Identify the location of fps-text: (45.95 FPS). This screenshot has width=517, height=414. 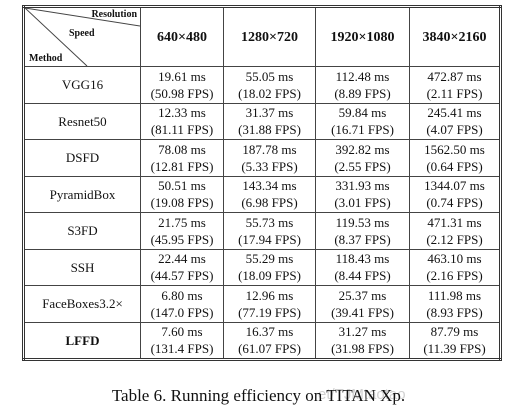
(182, 239).